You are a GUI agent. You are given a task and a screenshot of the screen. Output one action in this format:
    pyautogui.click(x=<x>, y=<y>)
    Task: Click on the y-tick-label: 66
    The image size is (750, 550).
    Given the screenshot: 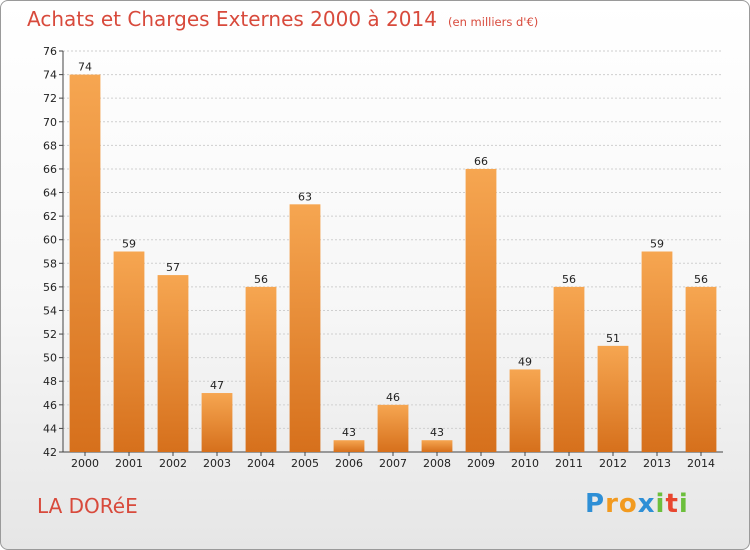 What is the action you would take?
    pyautogui.click(x=50, y=169)
    